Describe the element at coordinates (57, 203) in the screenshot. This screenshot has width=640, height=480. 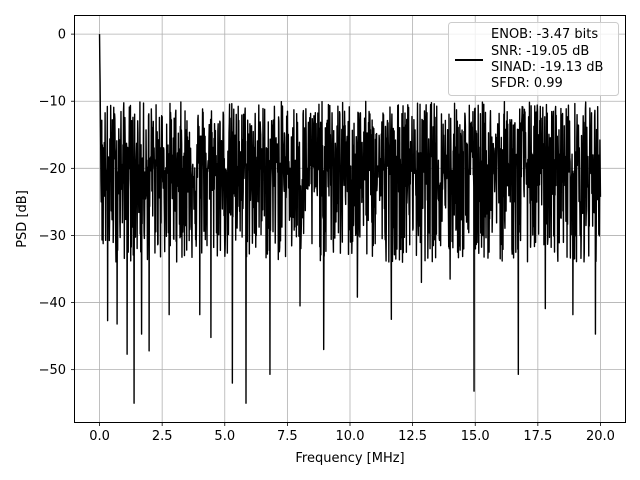
I see `y-axis: 0 −10 −20 −30 −40 −50` at that location.